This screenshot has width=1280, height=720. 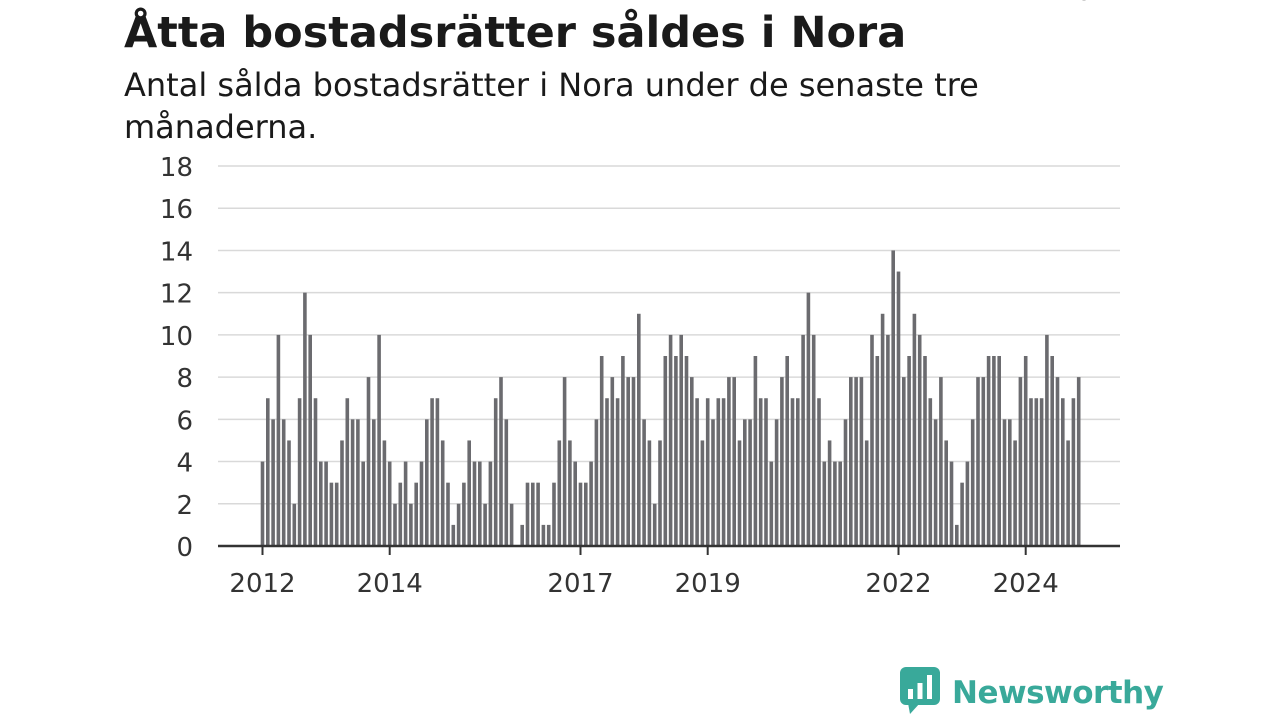 I want to click on y-tick-label: 2, so click(x=184, y=506).